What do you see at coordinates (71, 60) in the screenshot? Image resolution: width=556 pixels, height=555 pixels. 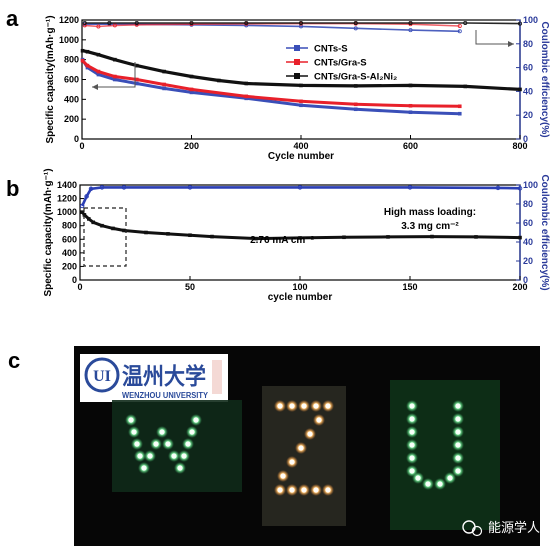 I see `y-tick-label: 800` at bounding box center [71, 60].